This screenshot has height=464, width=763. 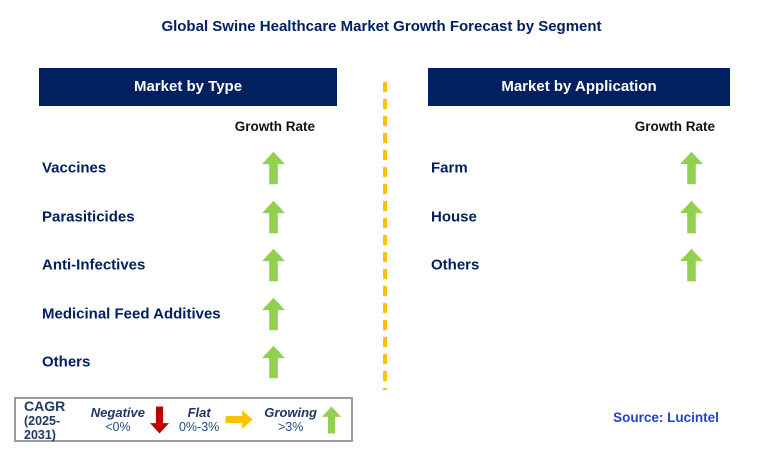 I want to click on legend-entry-range: <0%, so click(x=118, y=427).